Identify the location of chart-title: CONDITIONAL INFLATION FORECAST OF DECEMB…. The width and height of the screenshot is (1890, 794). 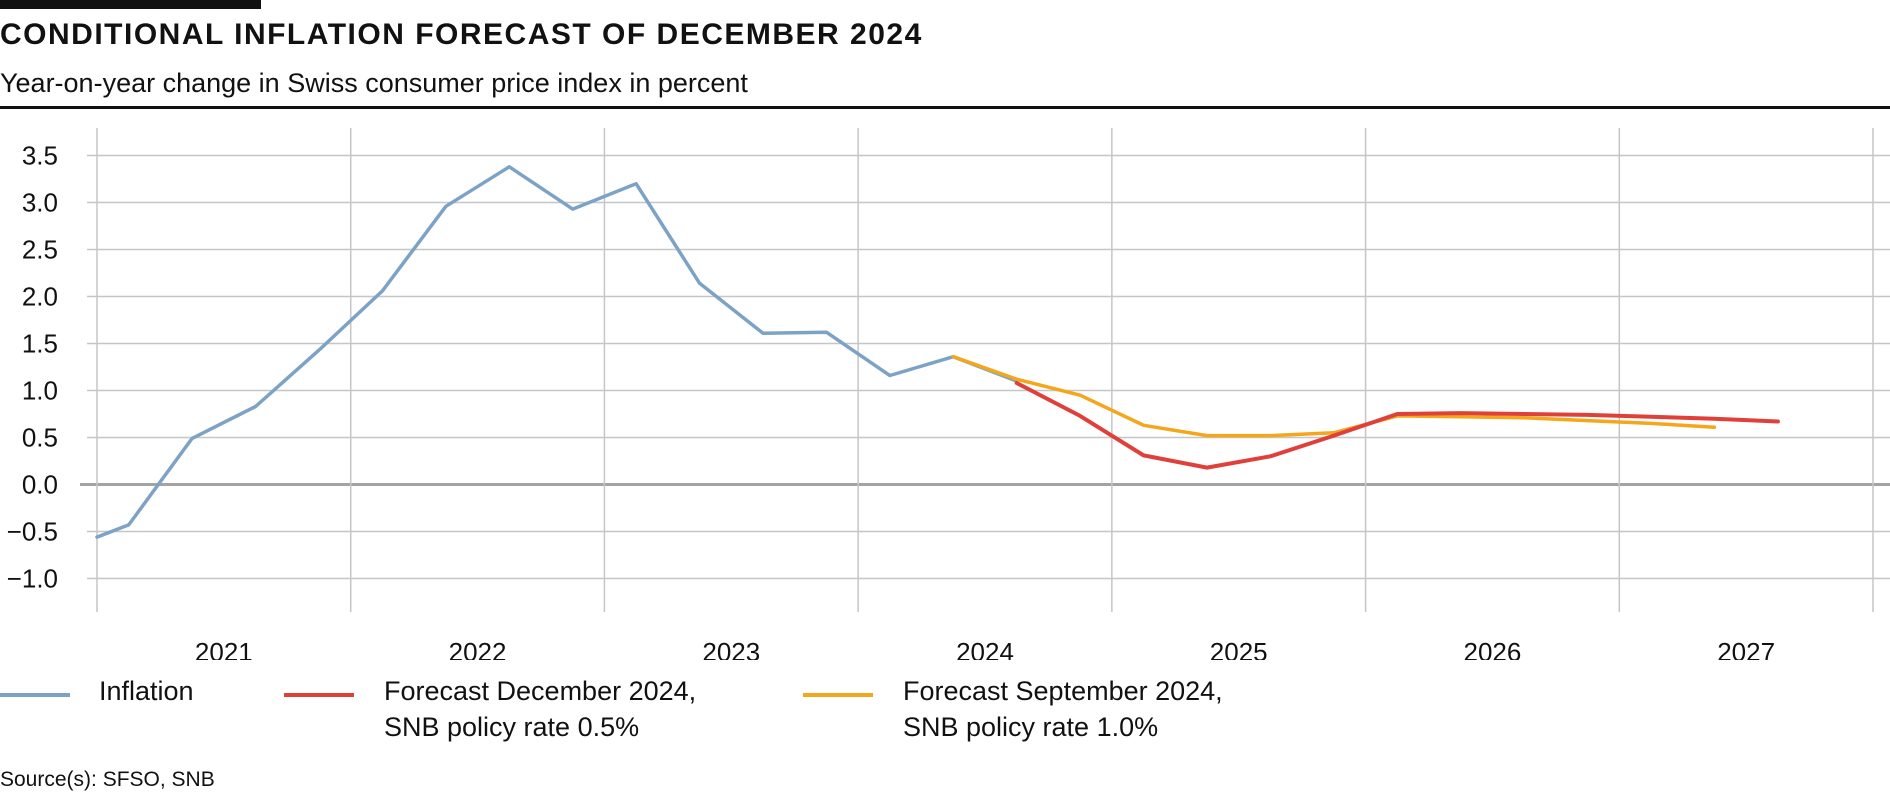
(461, 34).